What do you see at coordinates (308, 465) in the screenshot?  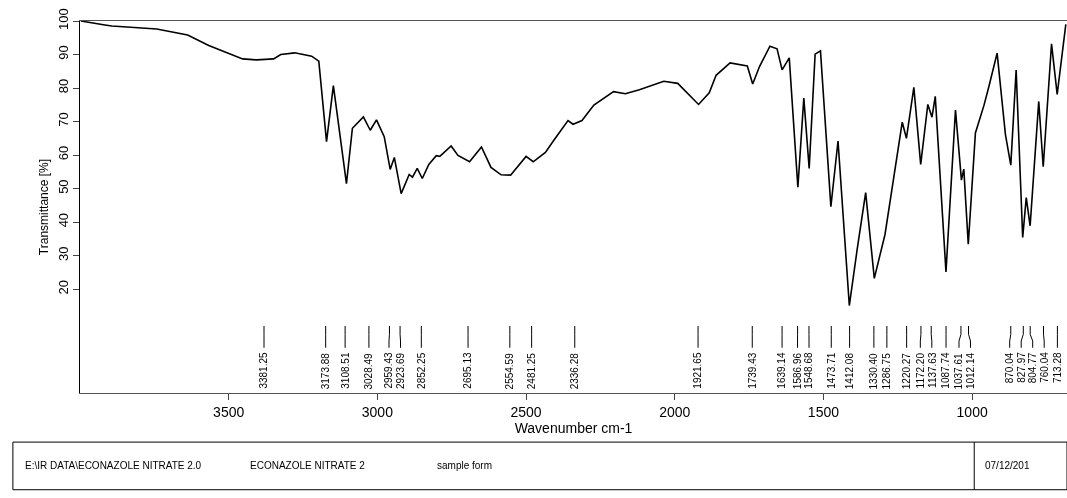 I see `text: ECONAZOLE NITRATE 2` at bounding box center [308, 465].